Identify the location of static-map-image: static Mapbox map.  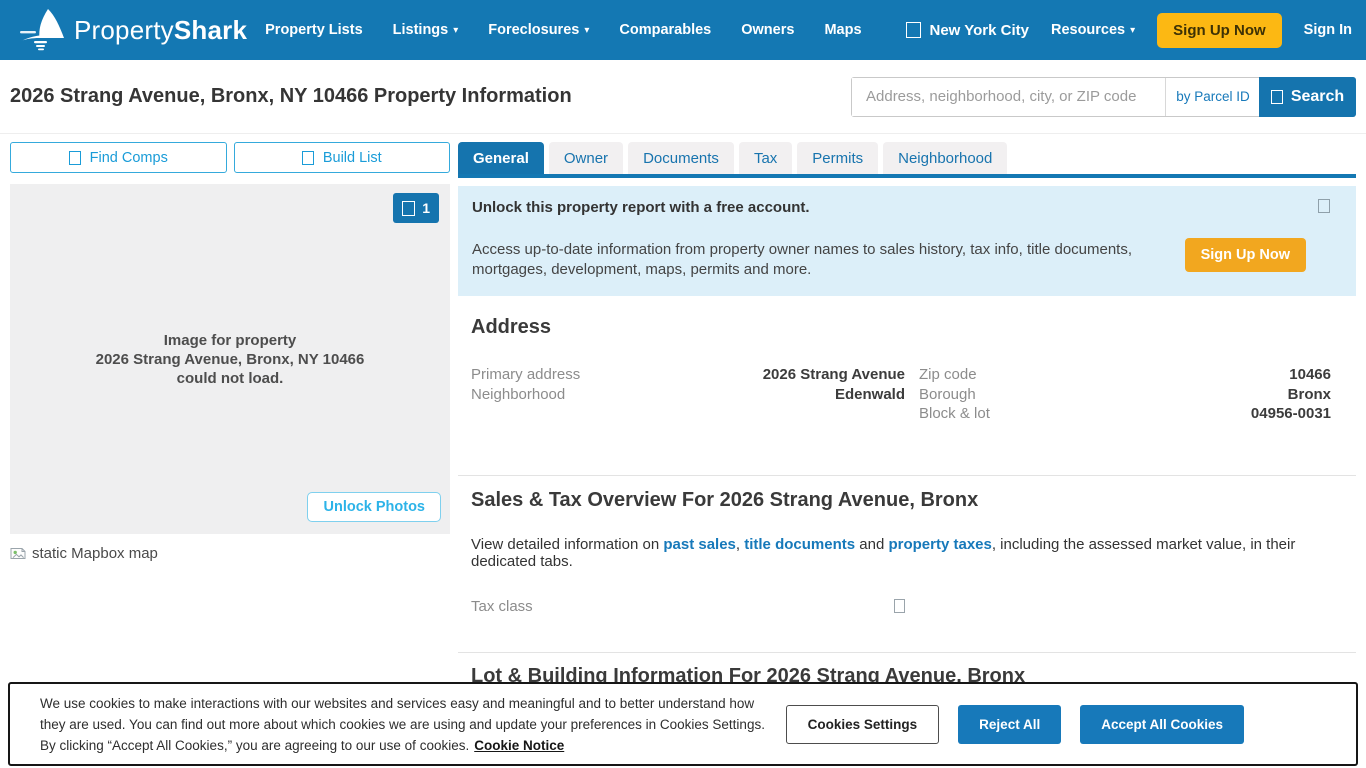
(230, 553).